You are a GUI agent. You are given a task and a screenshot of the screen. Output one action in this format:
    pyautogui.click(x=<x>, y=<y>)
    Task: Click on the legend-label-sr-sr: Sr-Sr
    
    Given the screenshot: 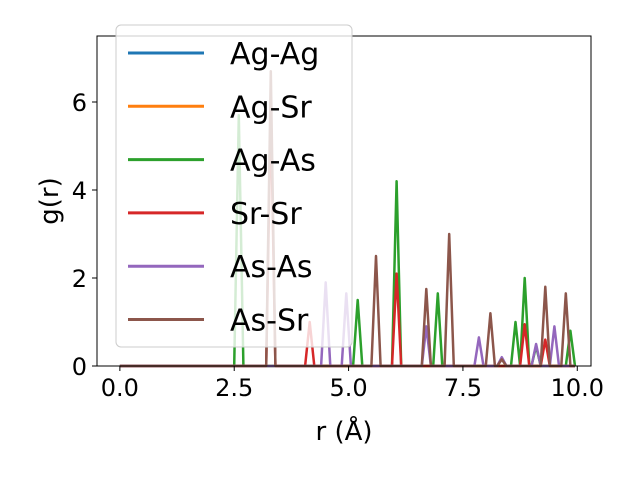 What is the action you would take?
    pyautogui.click(x=266, y=214)
    